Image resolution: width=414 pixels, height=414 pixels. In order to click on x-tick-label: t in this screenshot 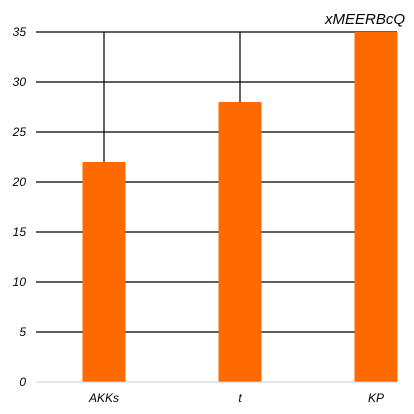, I will do `click(240, 398)`.